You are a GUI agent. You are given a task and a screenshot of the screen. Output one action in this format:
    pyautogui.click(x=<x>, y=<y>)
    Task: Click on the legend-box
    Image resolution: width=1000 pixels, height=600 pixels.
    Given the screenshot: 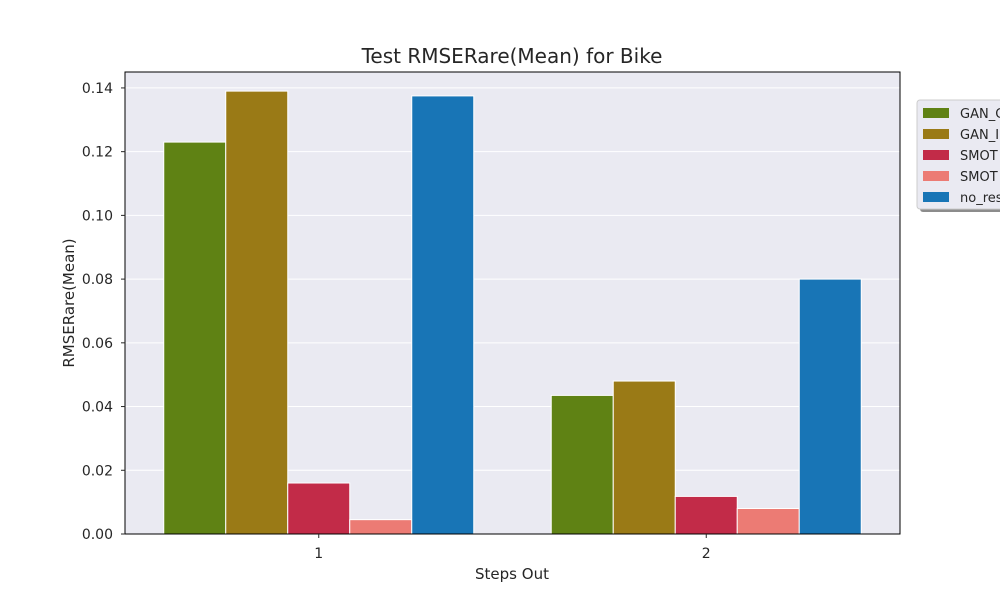 What is the action you would take?
    pyautogui.click(x=958, y=154)
    